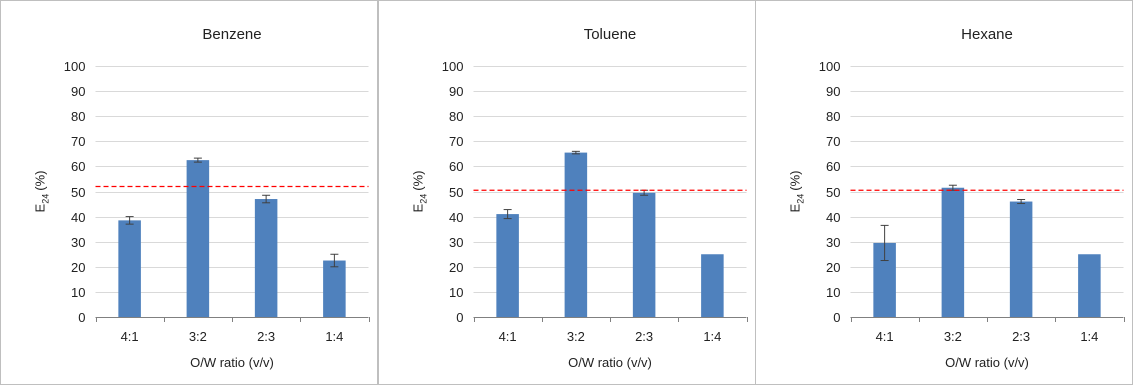 The height and width of the screenshot is (385, 1133). I want to click on chart-title: Benzene, so click(231, 34).